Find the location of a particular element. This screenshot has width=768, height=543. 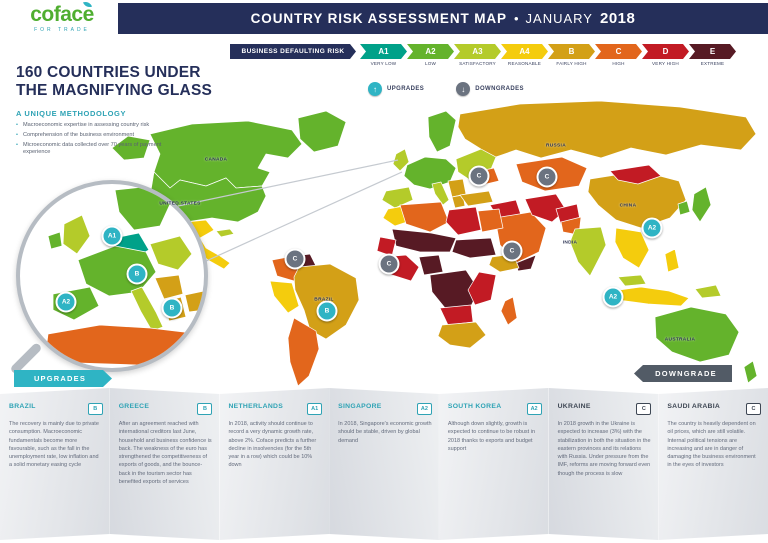

grade-a1: A1 VERY LOW is located at coordinates (383, 55).